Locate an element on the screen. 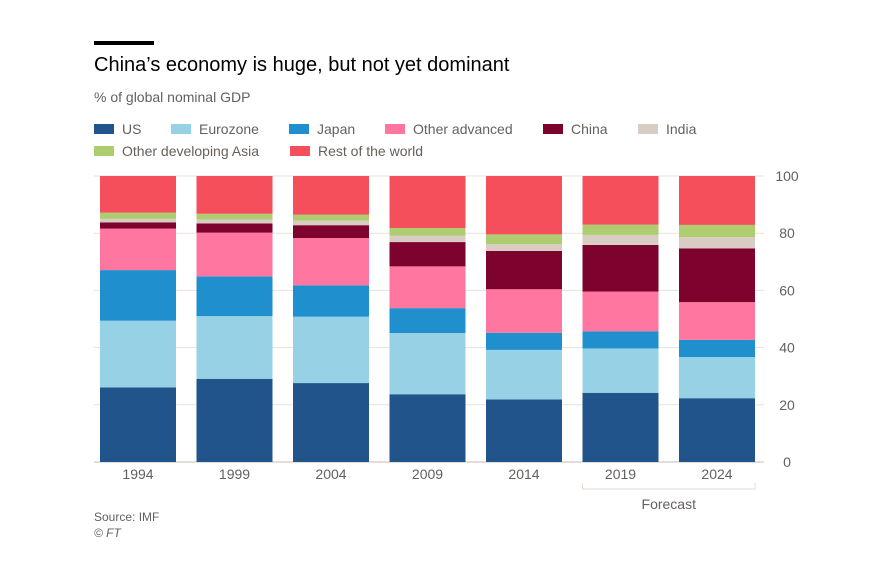 The width and height of the screenshot is (880, 579). y-tick-label: 80 is located at coordinates (787, 233).